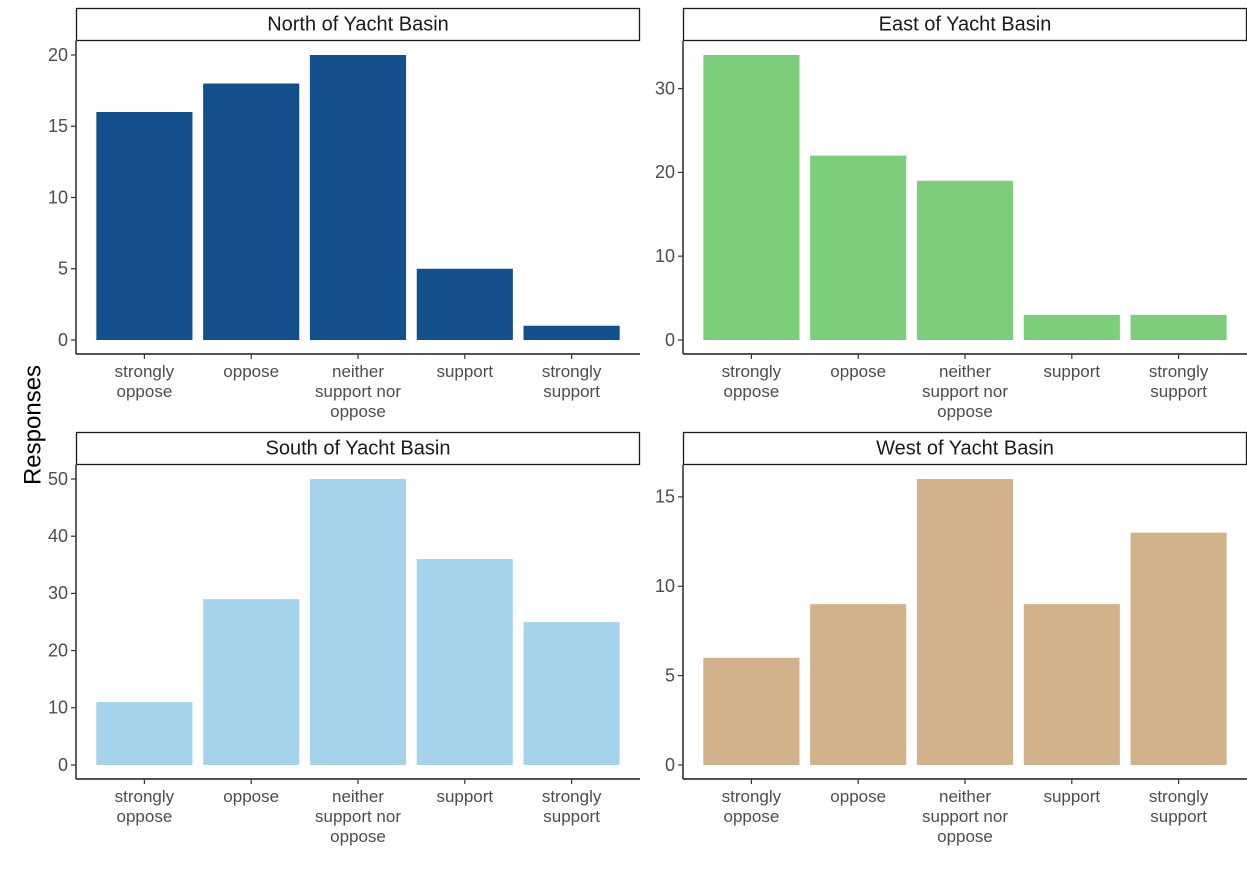 This screenshot has height=890, width=1247. Describe the element at coordinates (58, 126) in the screenshot. I see `panel-north-y-tick-label-3: 15` at that location.